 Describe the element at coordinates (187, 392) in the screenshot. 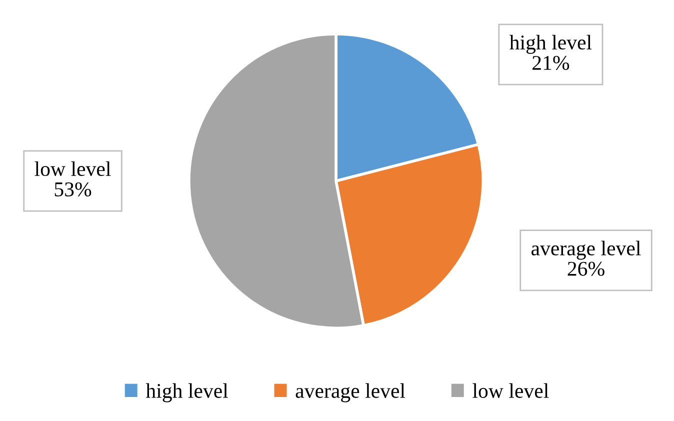

I see `legend-label: high level` at that location.